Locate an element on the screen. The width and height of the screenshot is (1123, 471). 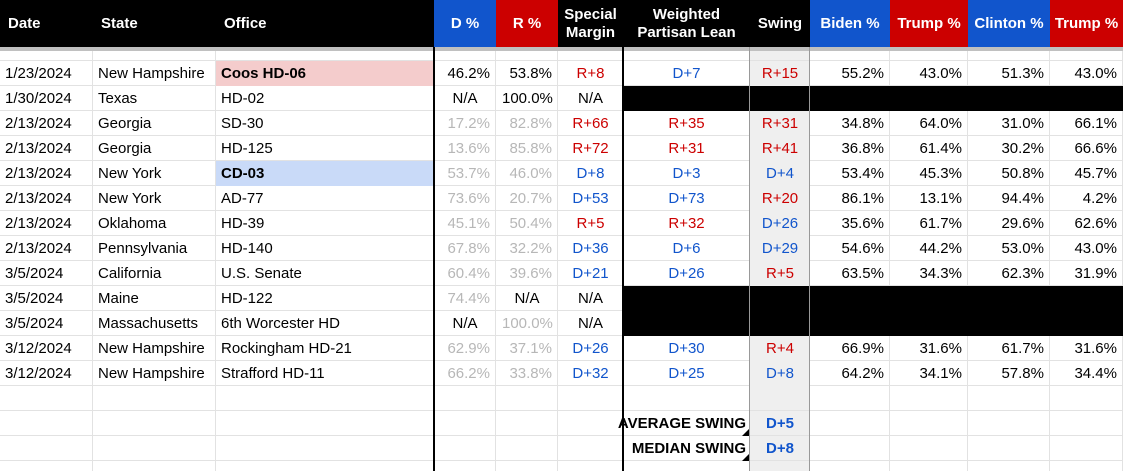
table-cell: 74.4% is located at coordinates (468, 298).